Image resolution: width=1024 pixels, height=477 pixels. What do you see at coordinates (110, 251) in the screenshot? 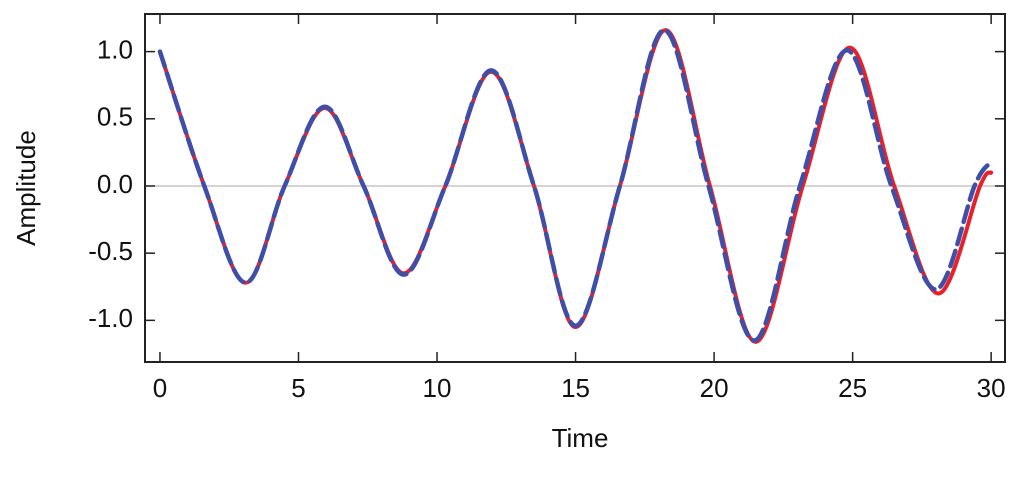
I see `y-tick-label: -0.5` at bounding box center [110, 251].